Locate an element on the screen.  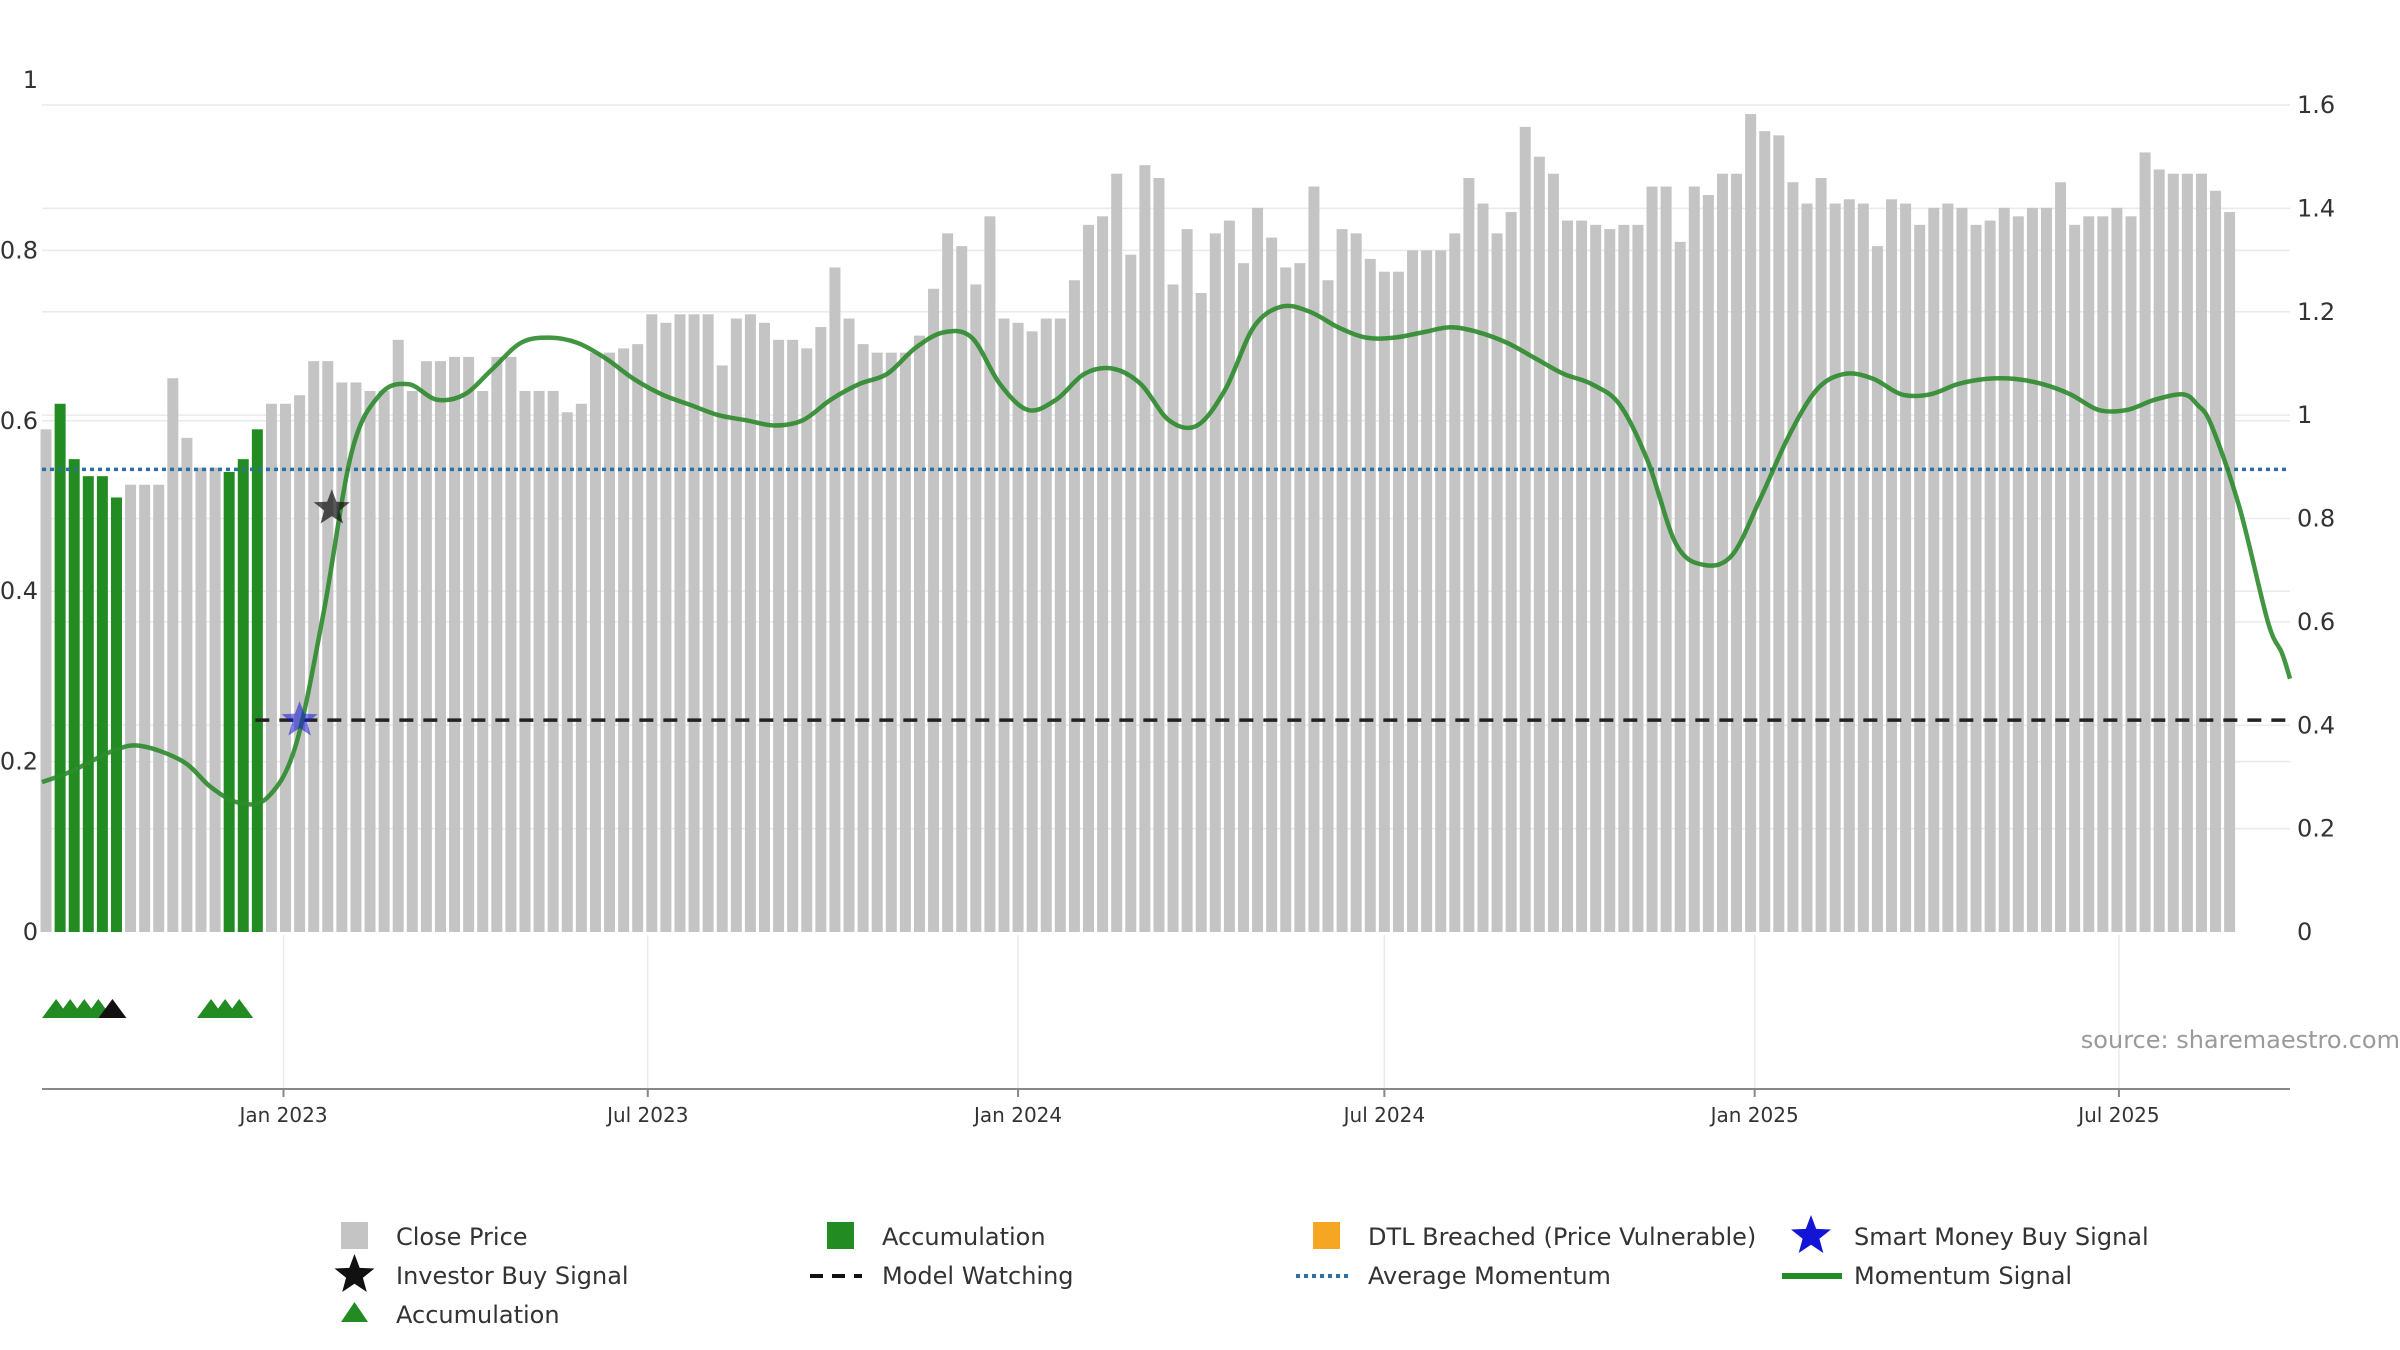
smart-money-star-icon is located at coordinates (1811, 1234).